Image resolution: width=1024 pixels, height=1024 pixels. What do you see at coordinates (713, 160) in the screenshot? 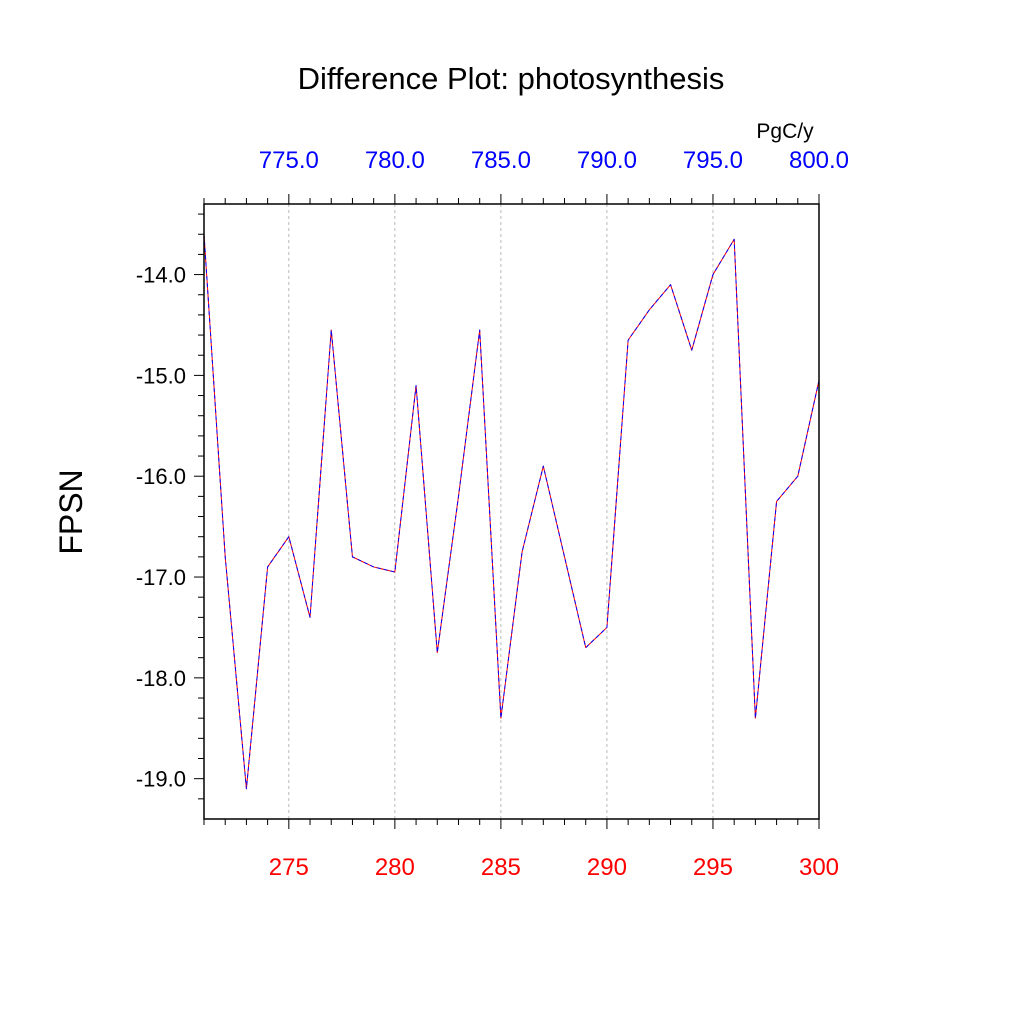
I see `x-tick-label-top: 795.0` at bounding box center [713, 160].